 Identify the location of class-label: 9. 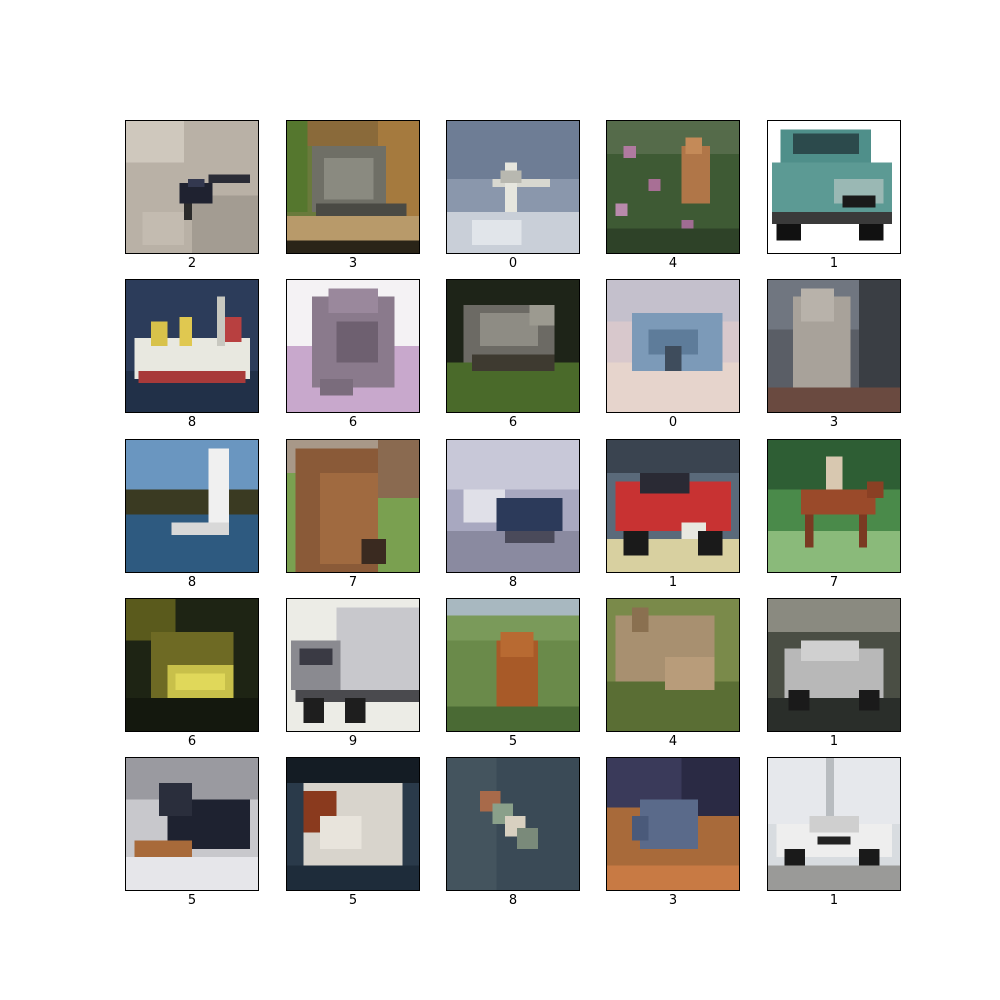
(353, 741).